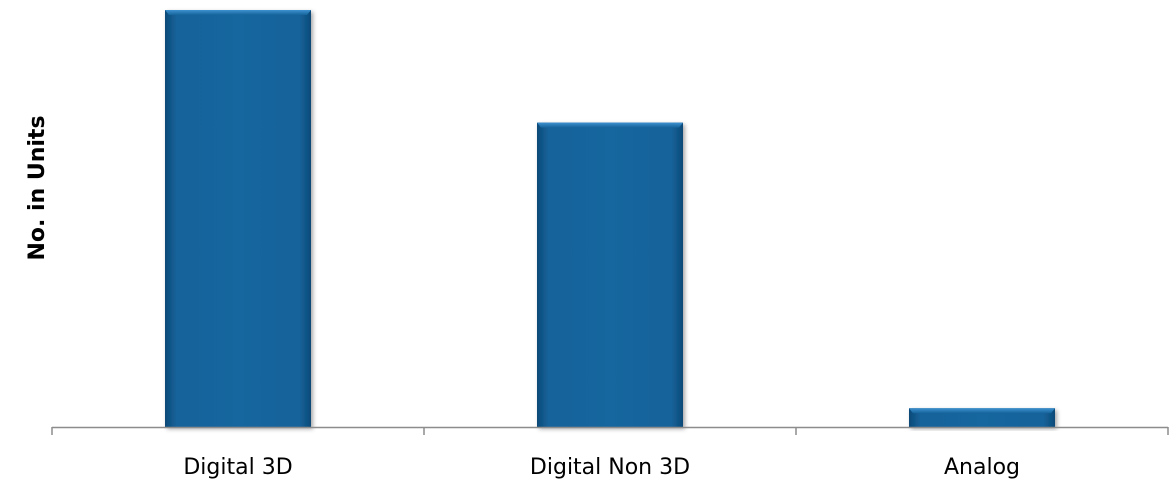 This screenshot has width=1175, height=484. I want to click on bar-analog, so click(982, 417).